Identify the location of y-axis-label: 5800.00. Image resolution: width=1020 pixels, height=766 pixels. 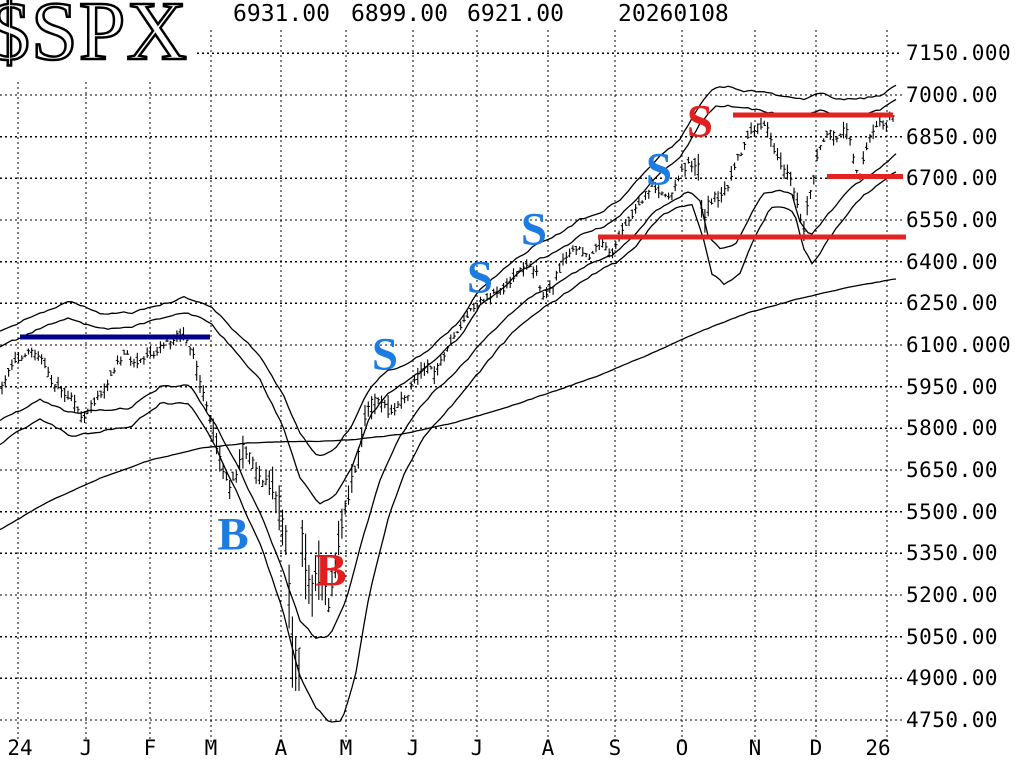
(952, 428).